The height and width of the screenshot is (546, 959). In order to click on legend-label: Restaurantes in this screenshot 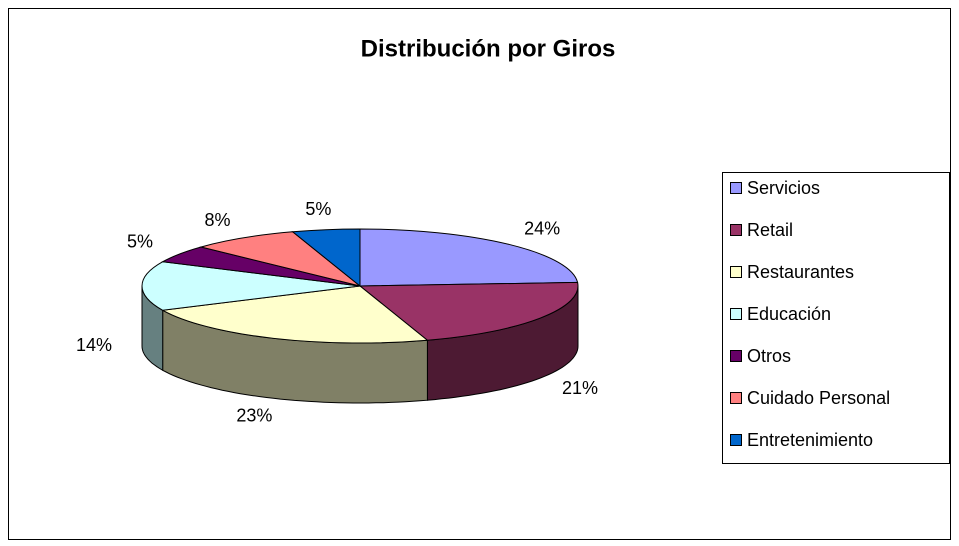, I will do `click(800, 272)`.